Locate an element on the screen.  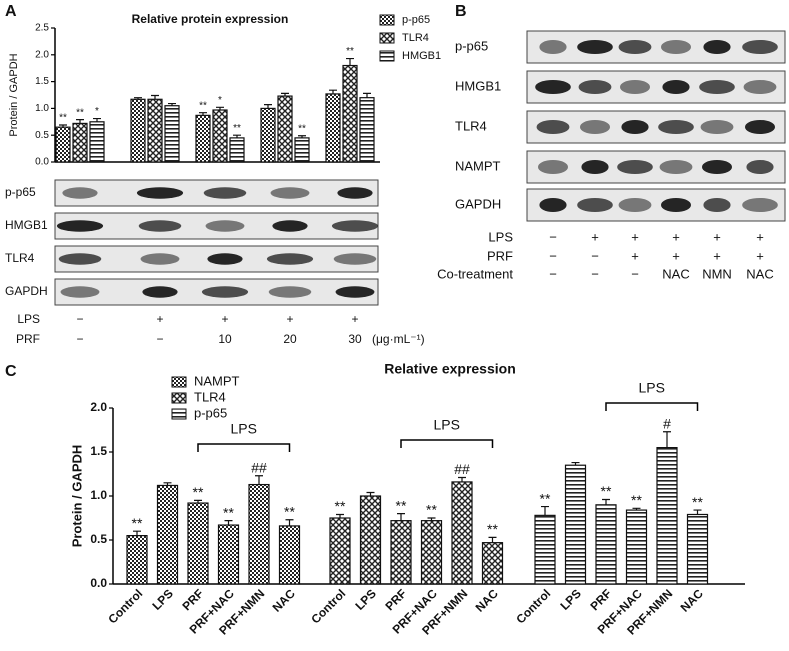
x-tick-label: LPS is located at coordinates (162, 599).